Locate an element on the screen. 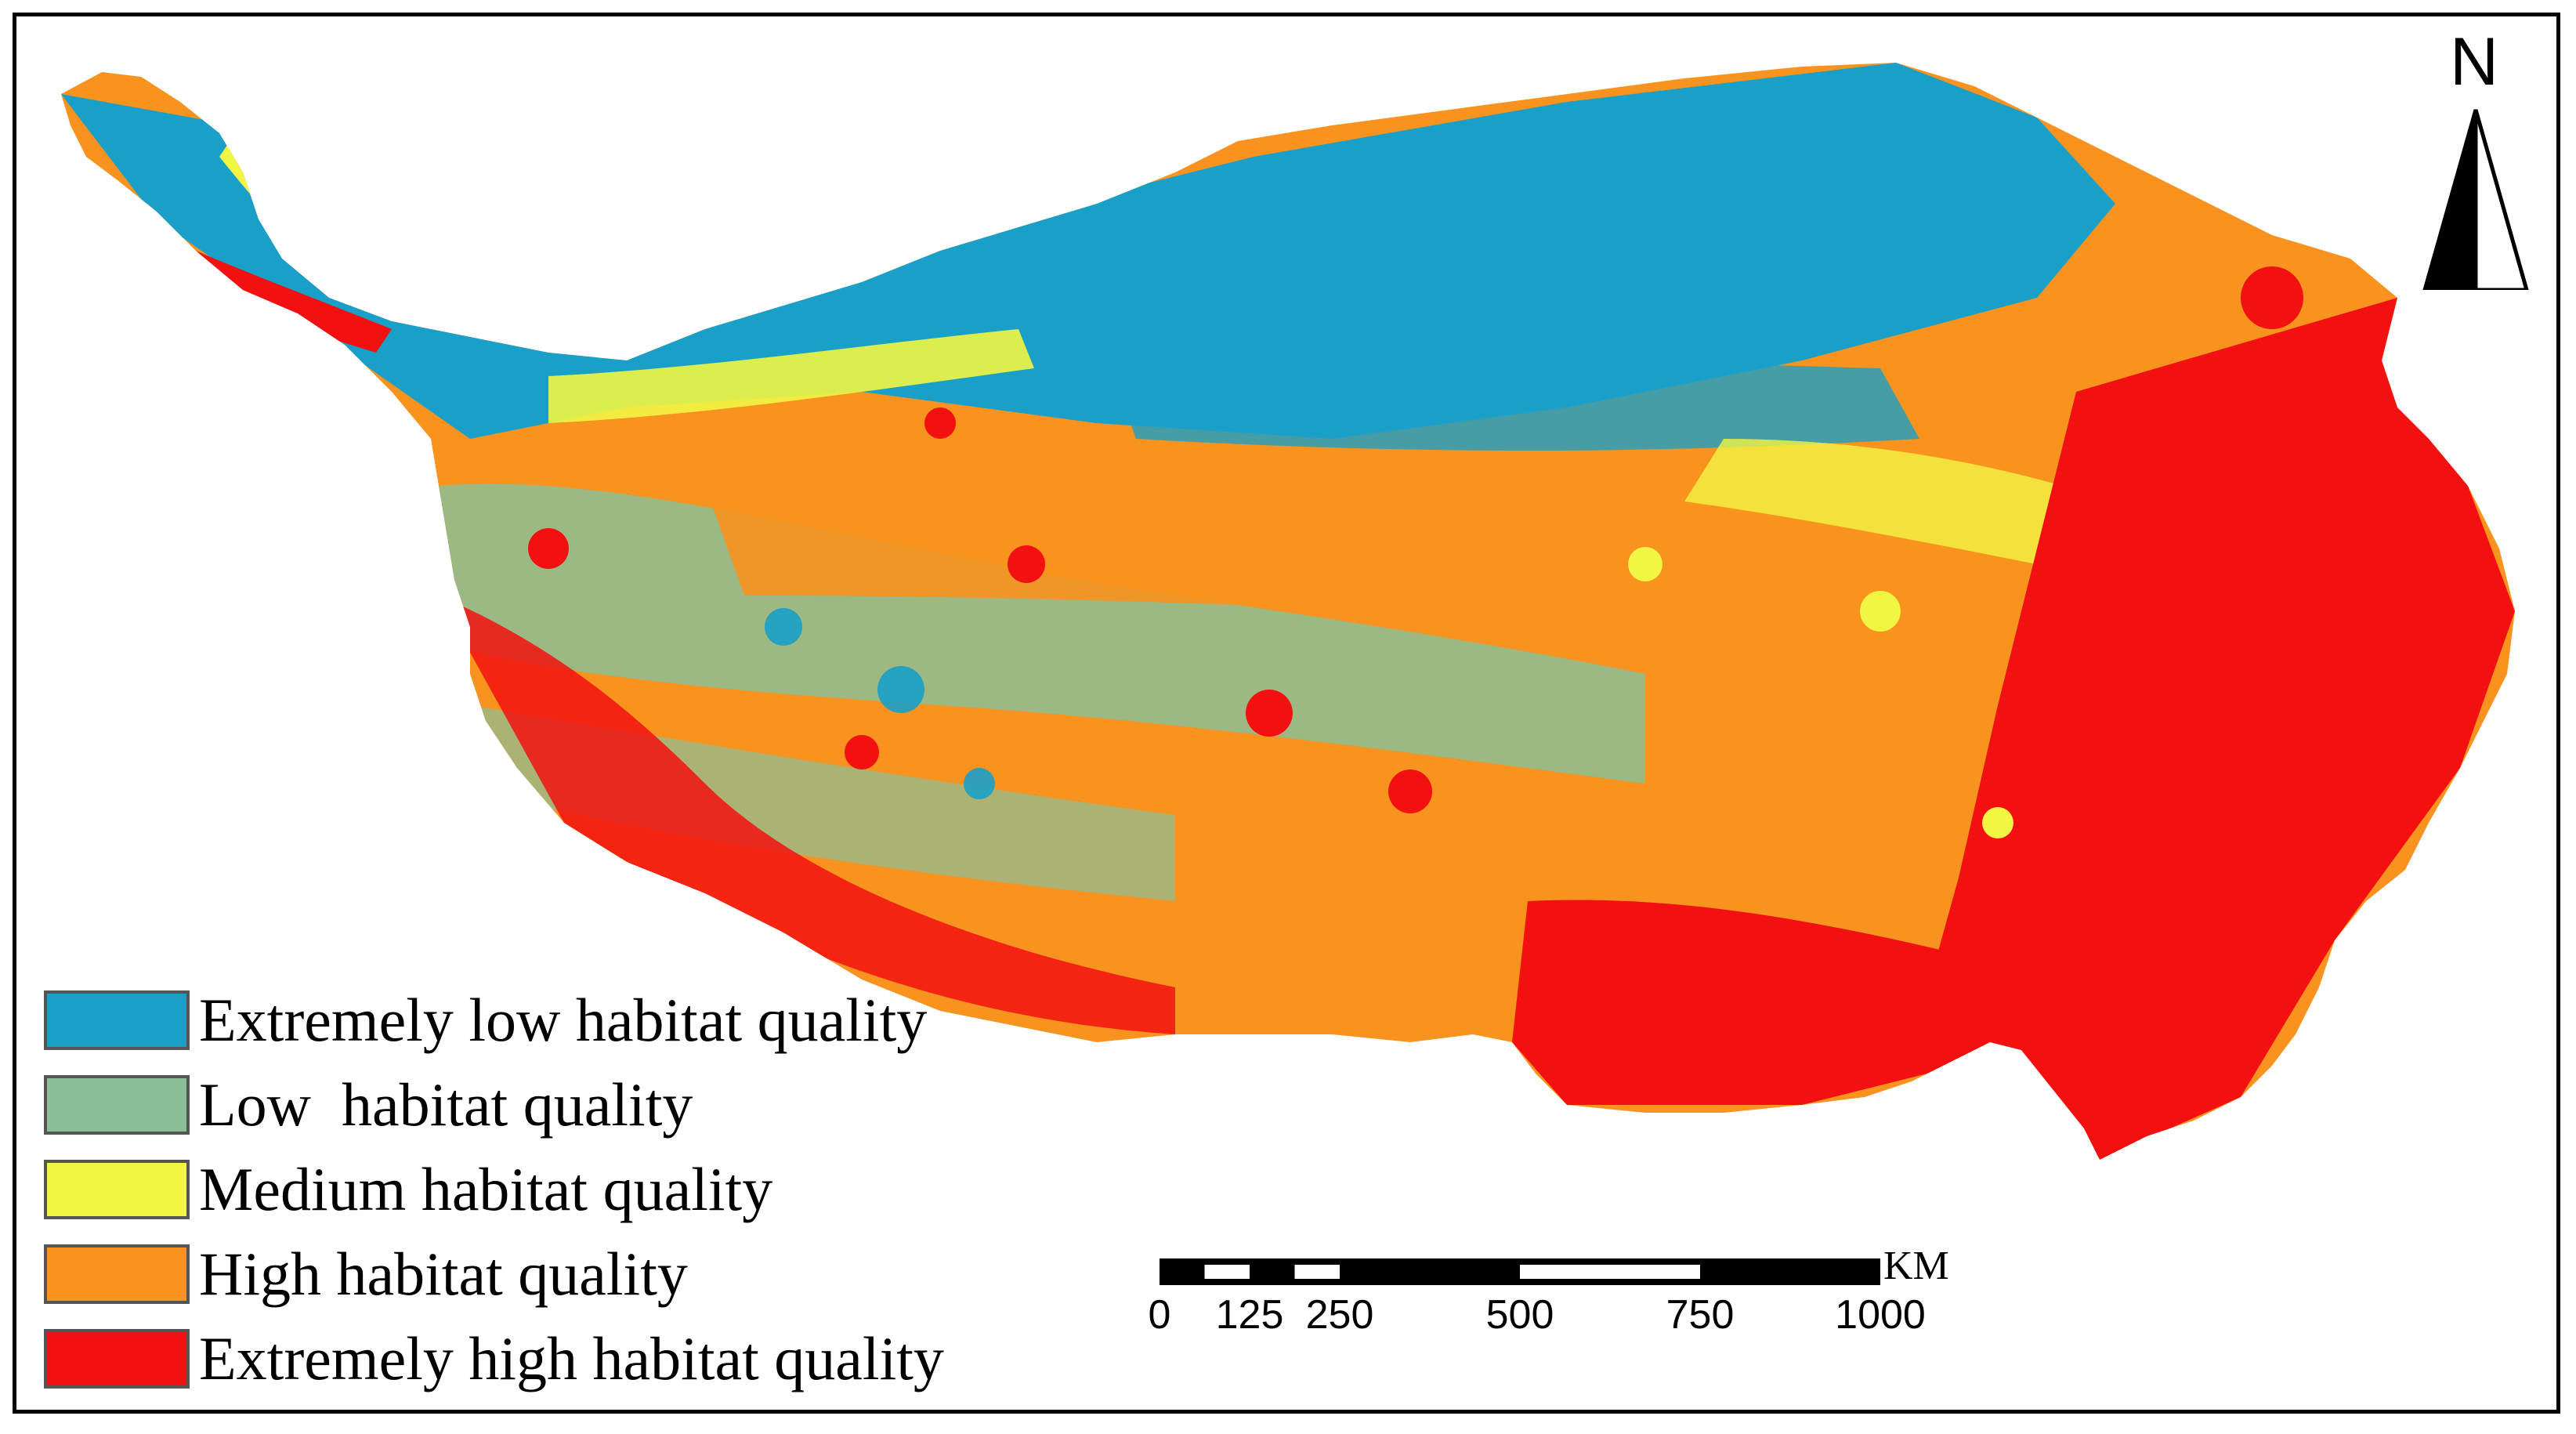  scale-bar is located at coordinates (1520, 1271).